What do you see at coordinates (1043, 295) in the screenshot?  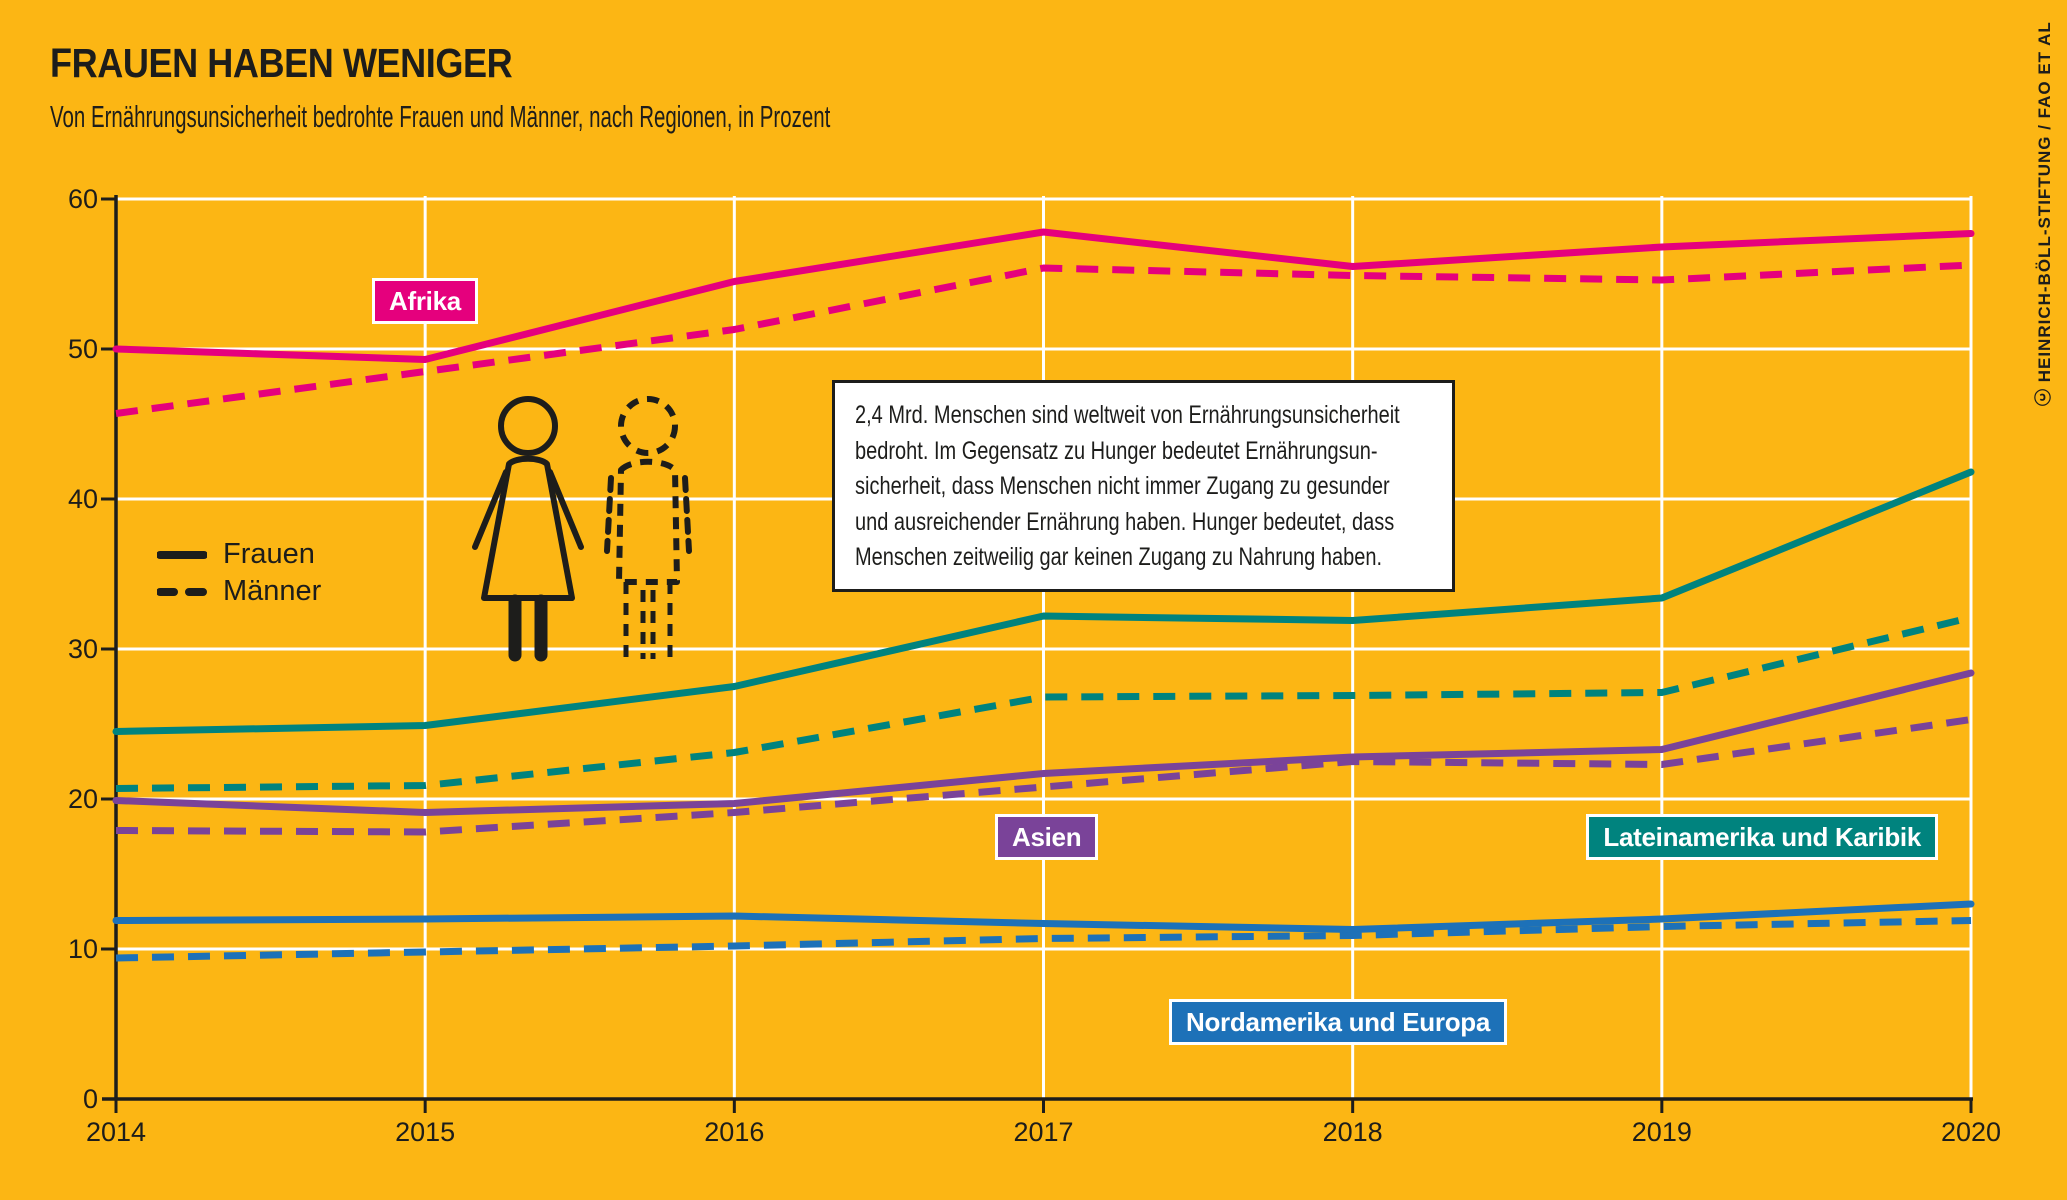 I see `series-line-afrika-frauen` at bounding box center [1043, 295].